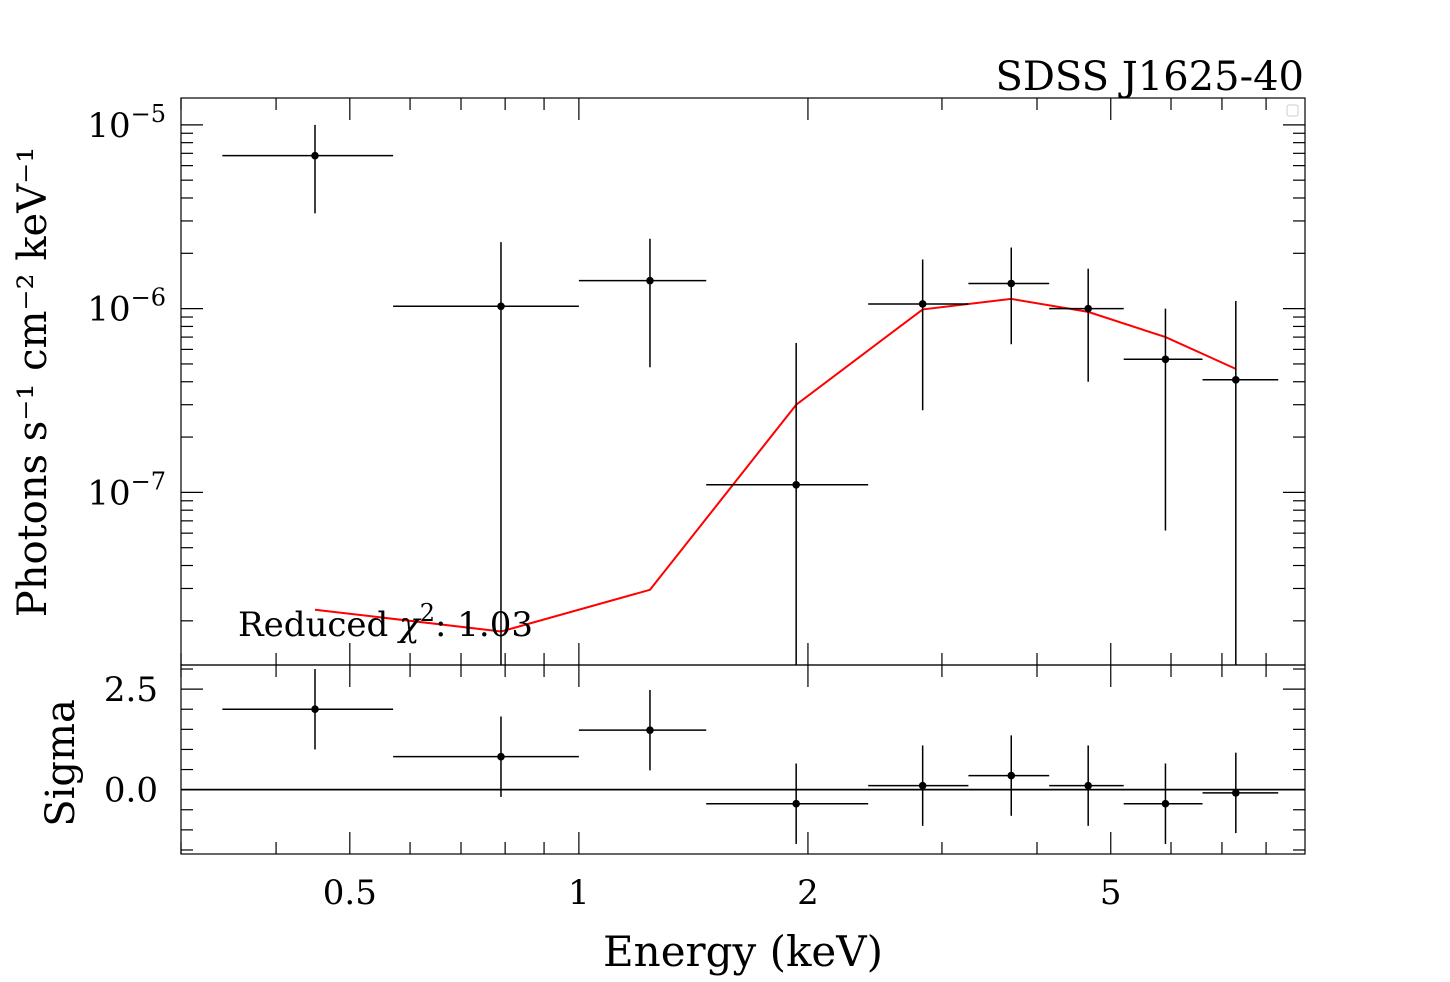 This screenshot has width=1450, height=982. Describe the element at coordinates (126, 490) in the screenshot. I see `spectrum-y-tick-label: 10⁻⁷` at that location.